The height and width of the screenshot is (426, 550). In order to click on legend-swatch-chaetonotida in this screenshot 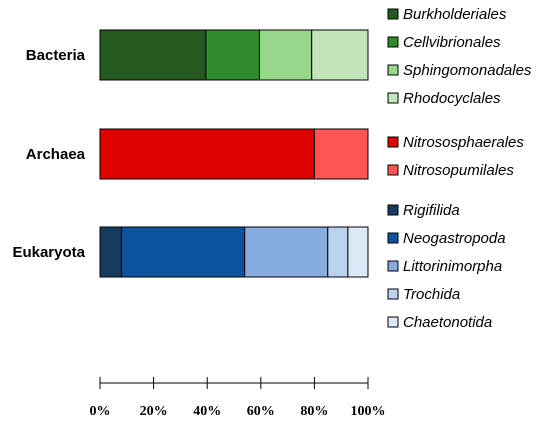, I will do `click(393, 322)`.